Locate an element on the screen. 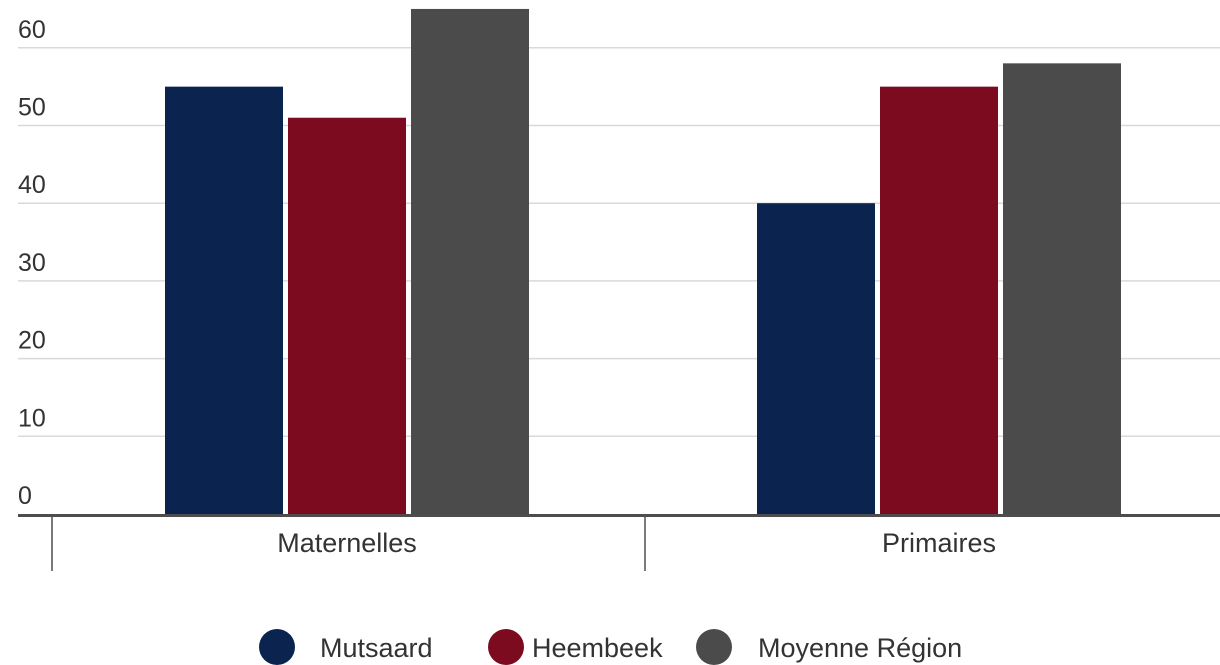 The height and width of the screenshot is (665, 1220). bar-primaires-mutsaard is located at coordinates (816, 358).